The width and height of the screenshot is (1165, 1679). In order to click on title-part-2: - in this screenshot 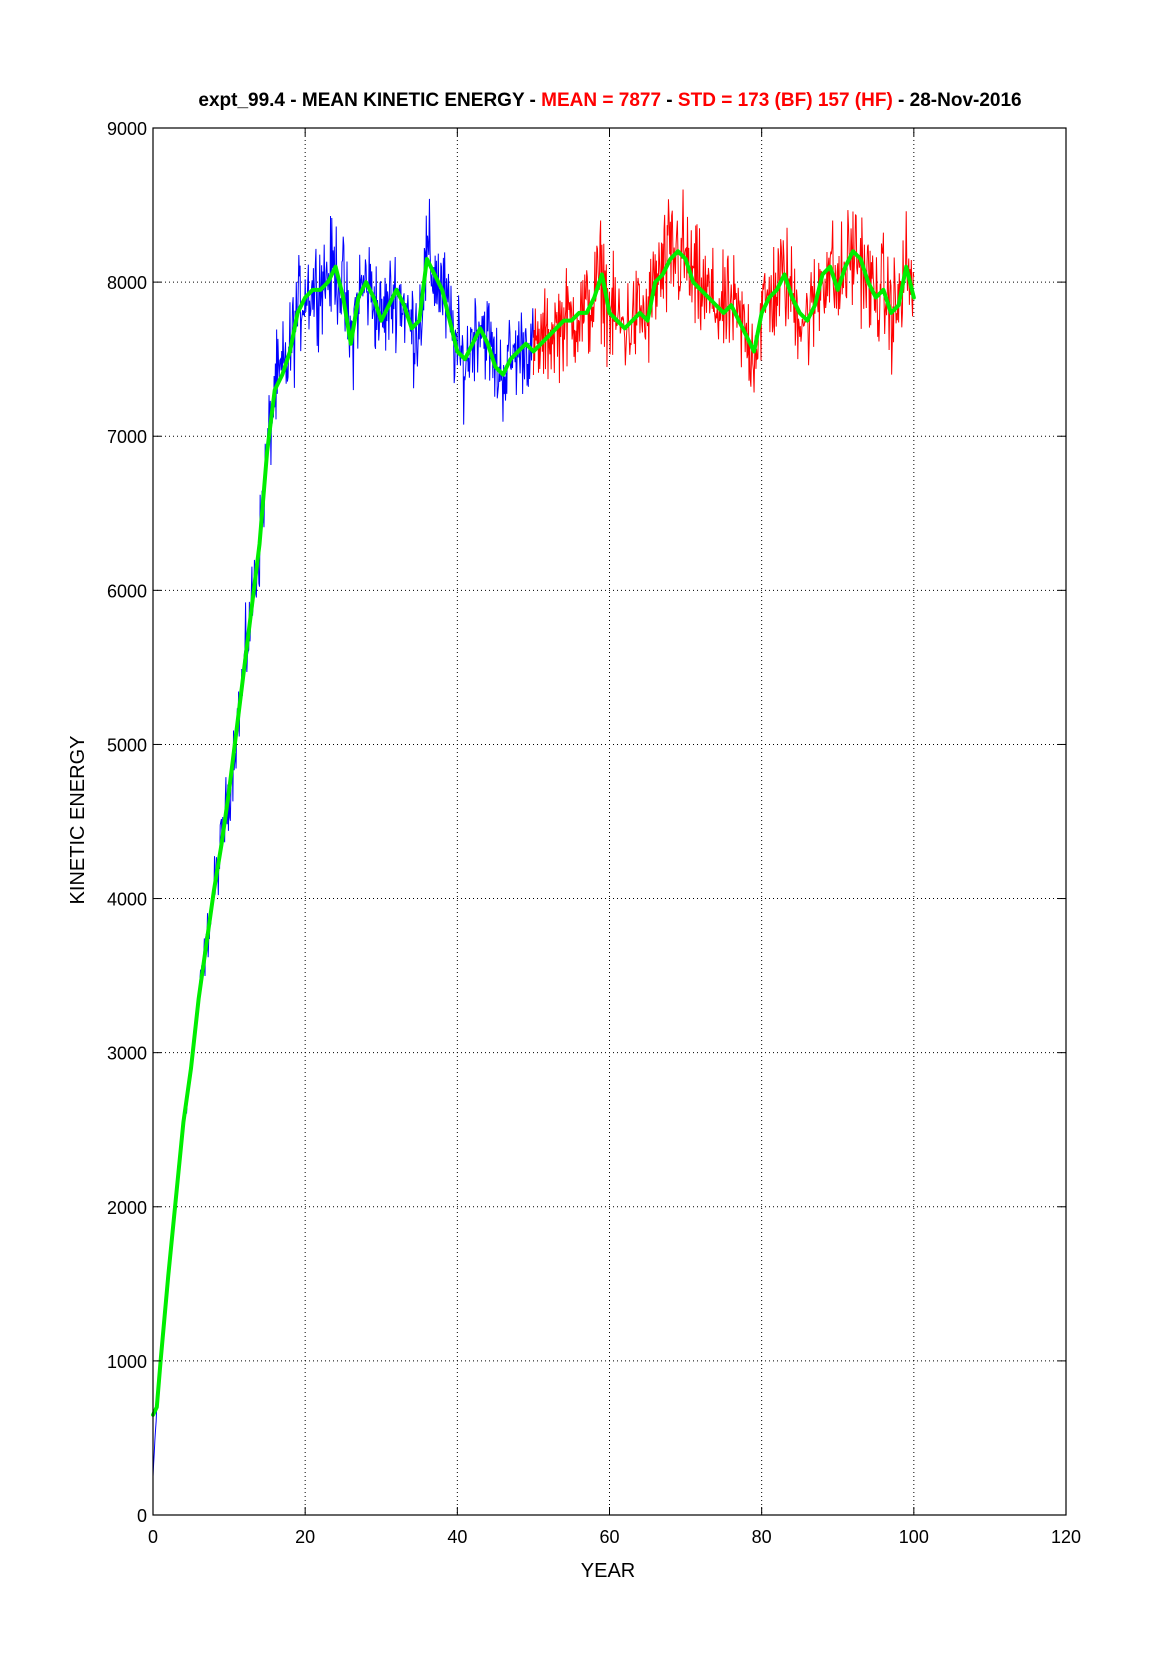, I will do `click(669, 100)`.